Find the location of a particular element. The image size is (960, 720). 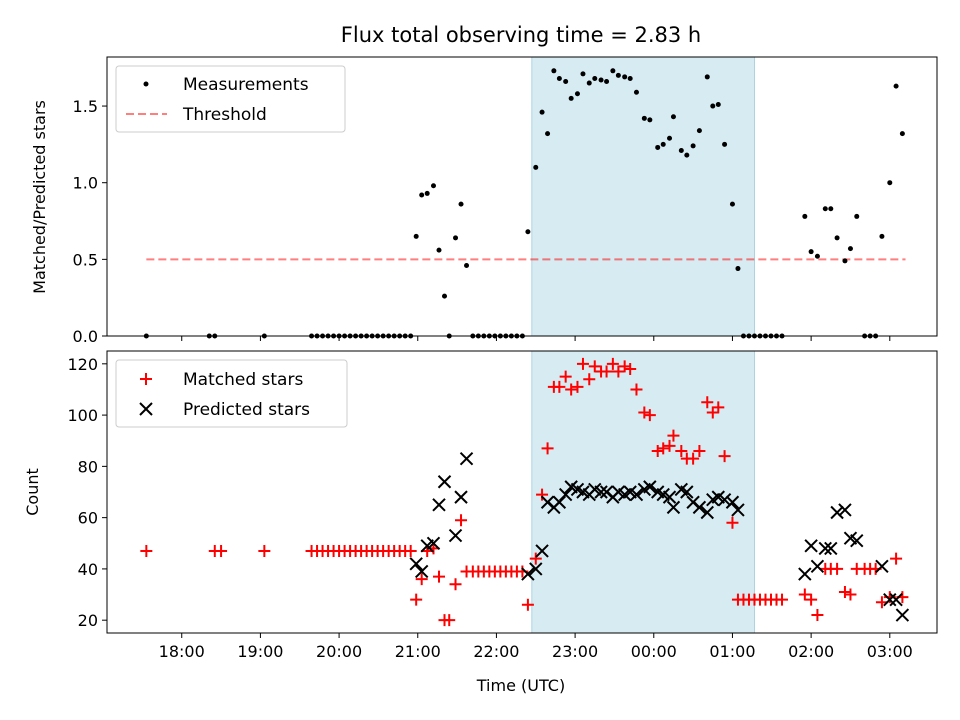

bottom-legend: Matched stars Predicted stars is located at coordinates (231, 393).